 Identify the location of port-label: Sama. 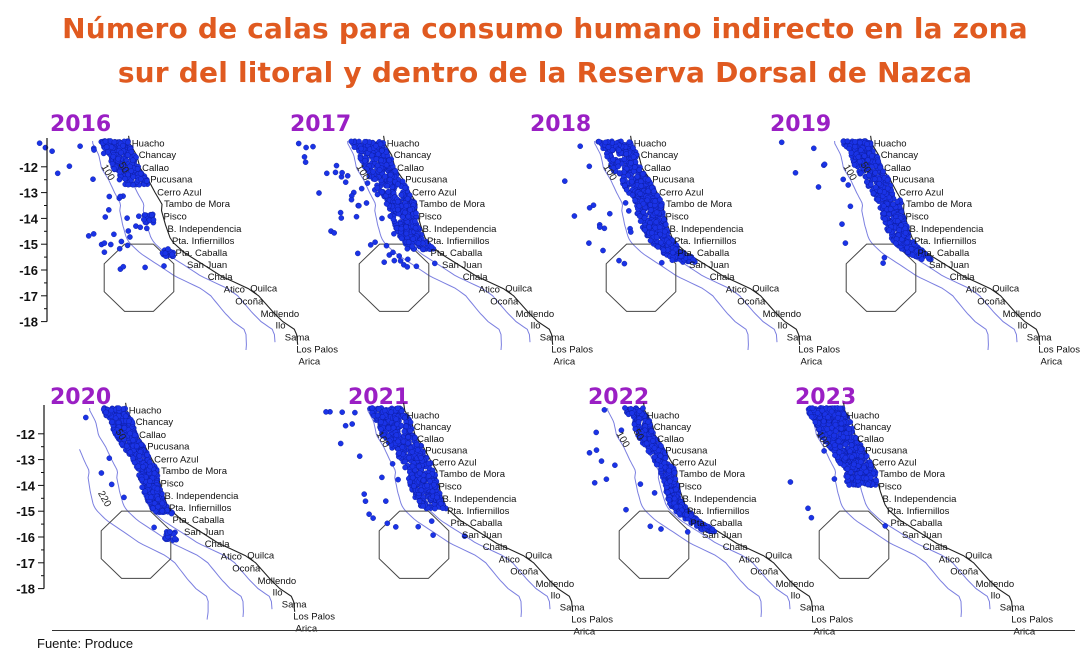
(813, 608).